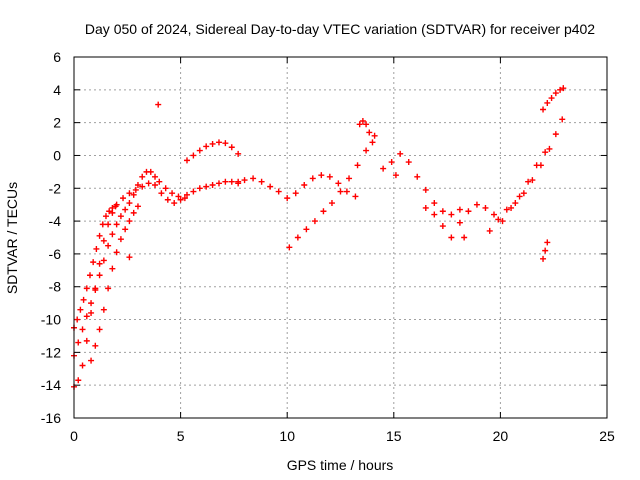 This screenshot has height=480, width=640. Describe the element at coordinates (74, 436) in the screenshot. I see `x-tick-label: 0` at that location.